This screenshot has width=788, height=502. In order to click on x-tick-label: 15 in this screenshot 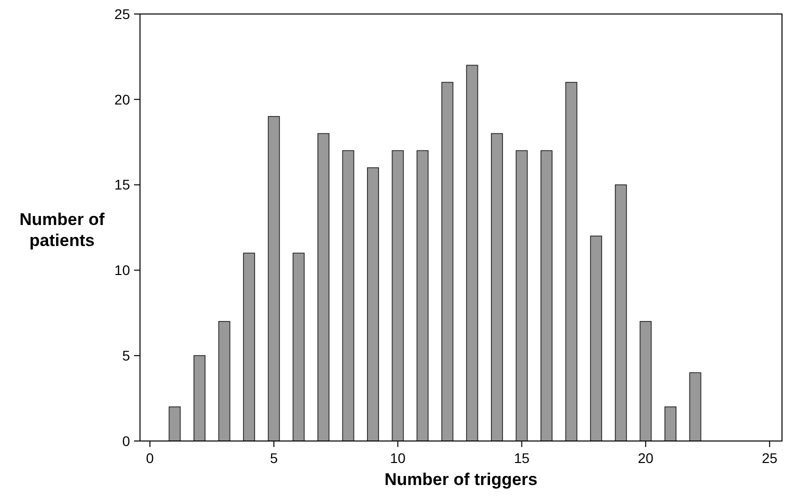, I will do `click(522, 458)`.